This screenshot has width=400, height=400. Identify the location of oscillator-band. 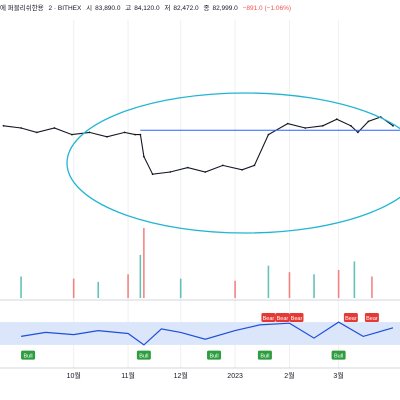
(200, 333).